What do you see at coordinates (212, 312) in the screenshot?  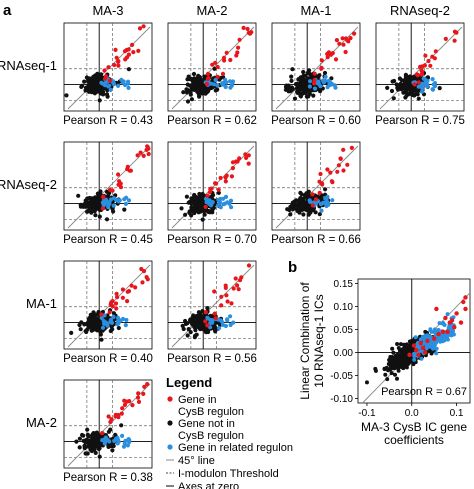 I see `subplot: Pearson R = 0.56` at bounding box center [212, 312].